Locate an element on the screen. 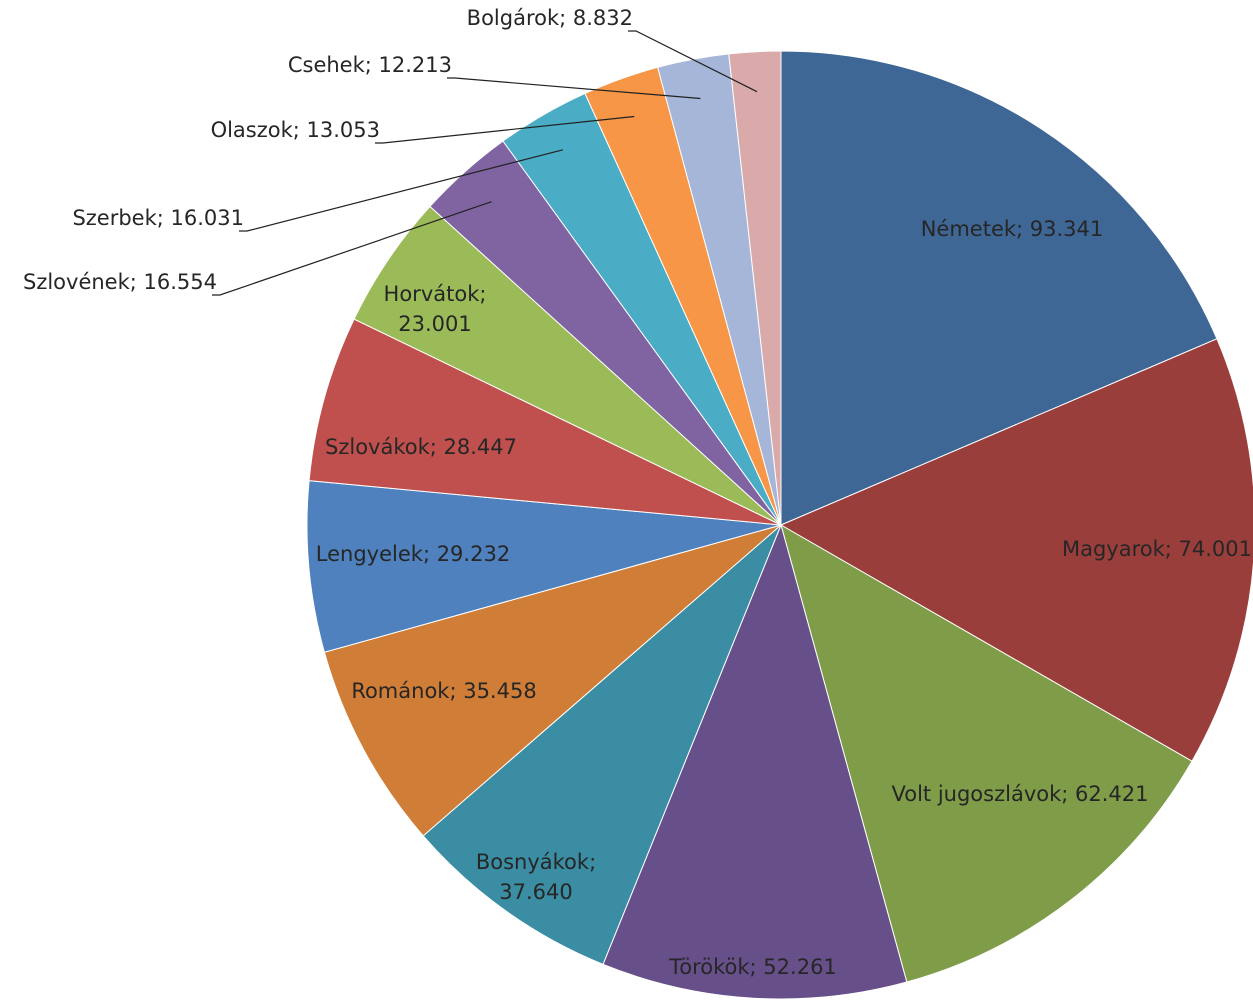  slice-label-torokok: Törökök; 52.261 is located at coordinates (752, 967).